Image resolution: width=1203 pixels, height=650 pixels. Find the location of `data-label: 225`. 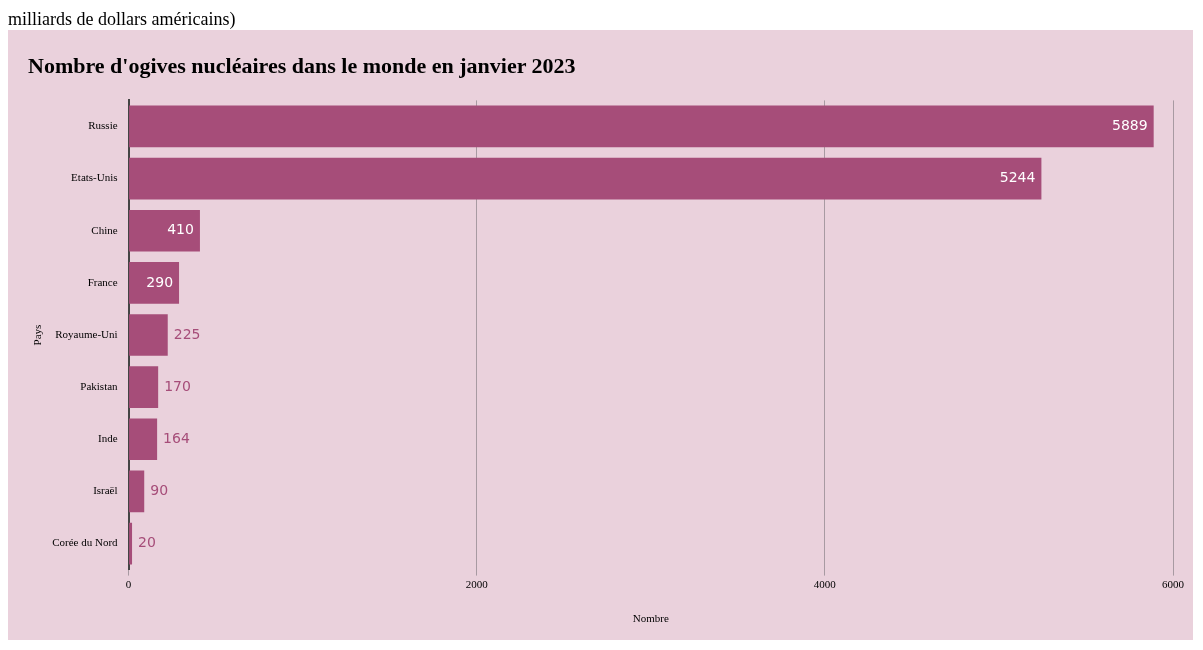

data-label: 225 is located at coordinates (187, 333).